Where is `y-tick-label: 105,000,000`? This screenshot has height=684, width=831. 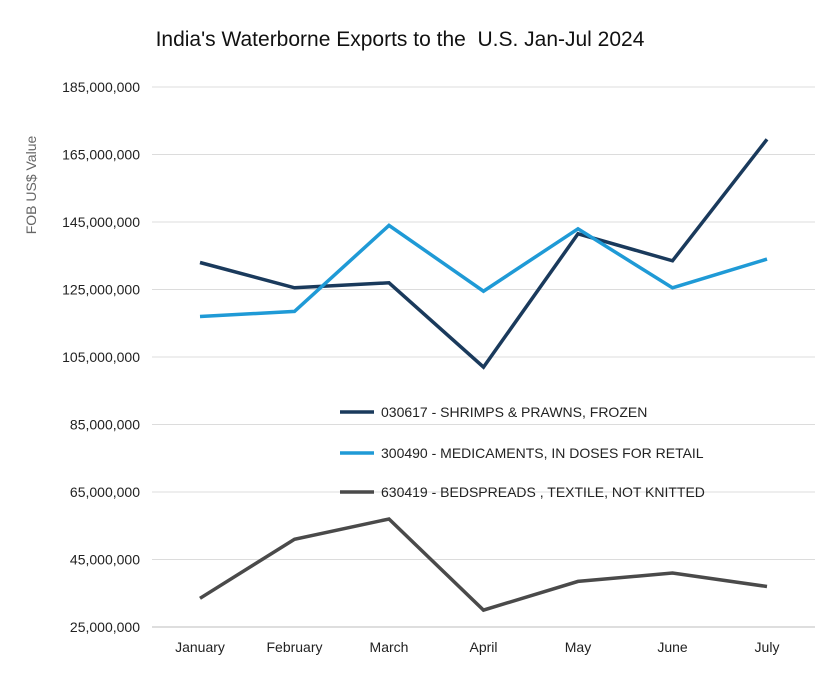 y-tick-label: 105,000,000 is located at coordinates (101, 357).